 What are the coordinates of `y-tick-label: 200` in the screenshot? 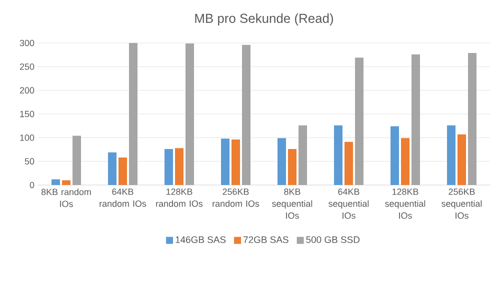 It's located at (27, 90).